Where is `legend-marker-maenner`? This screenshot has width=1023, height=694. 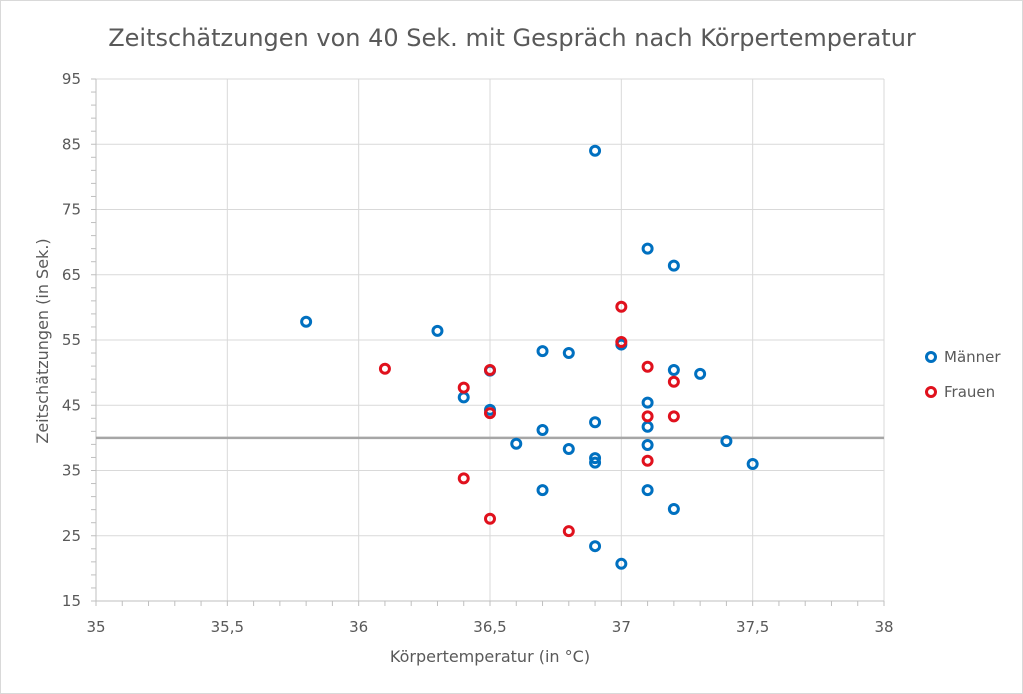
legend-marker-maenner is located at coordinates (931, 357).